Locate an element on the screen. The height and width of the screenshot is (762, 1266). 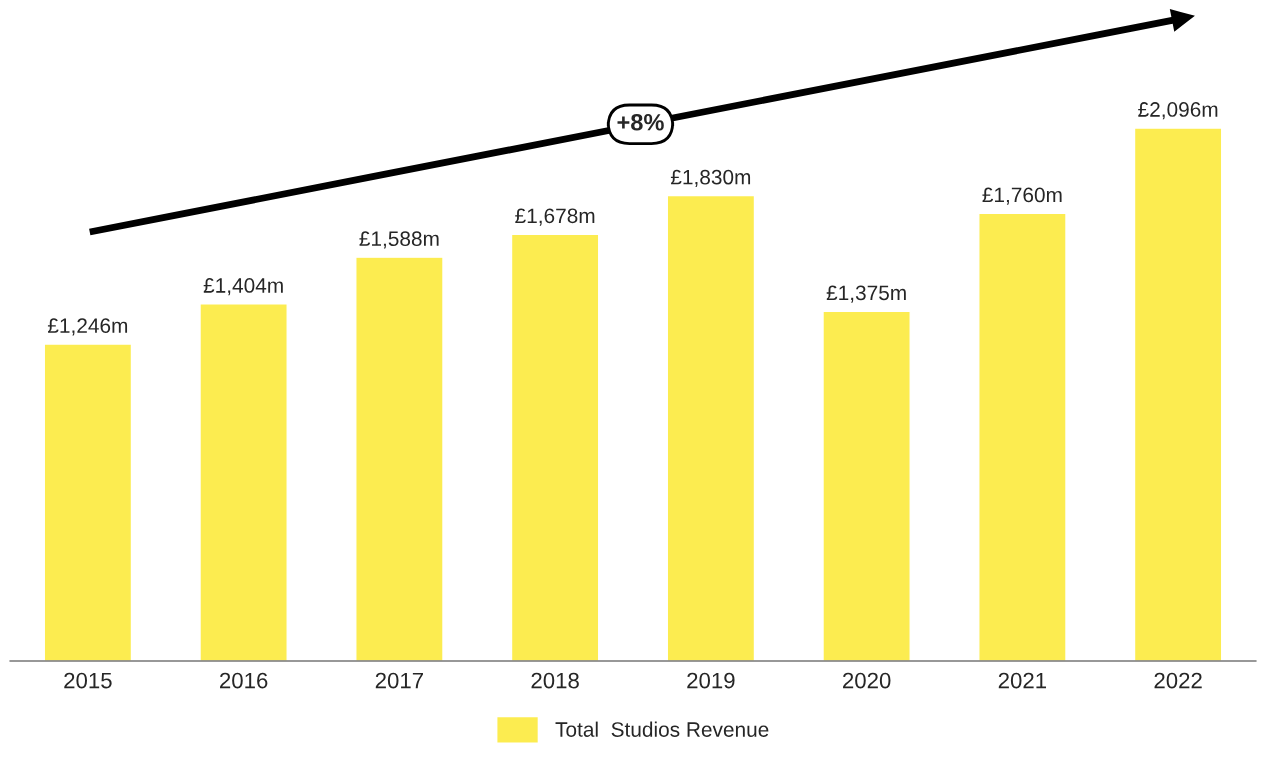
data-label: £1,588m is located at coordinates (399, 240).